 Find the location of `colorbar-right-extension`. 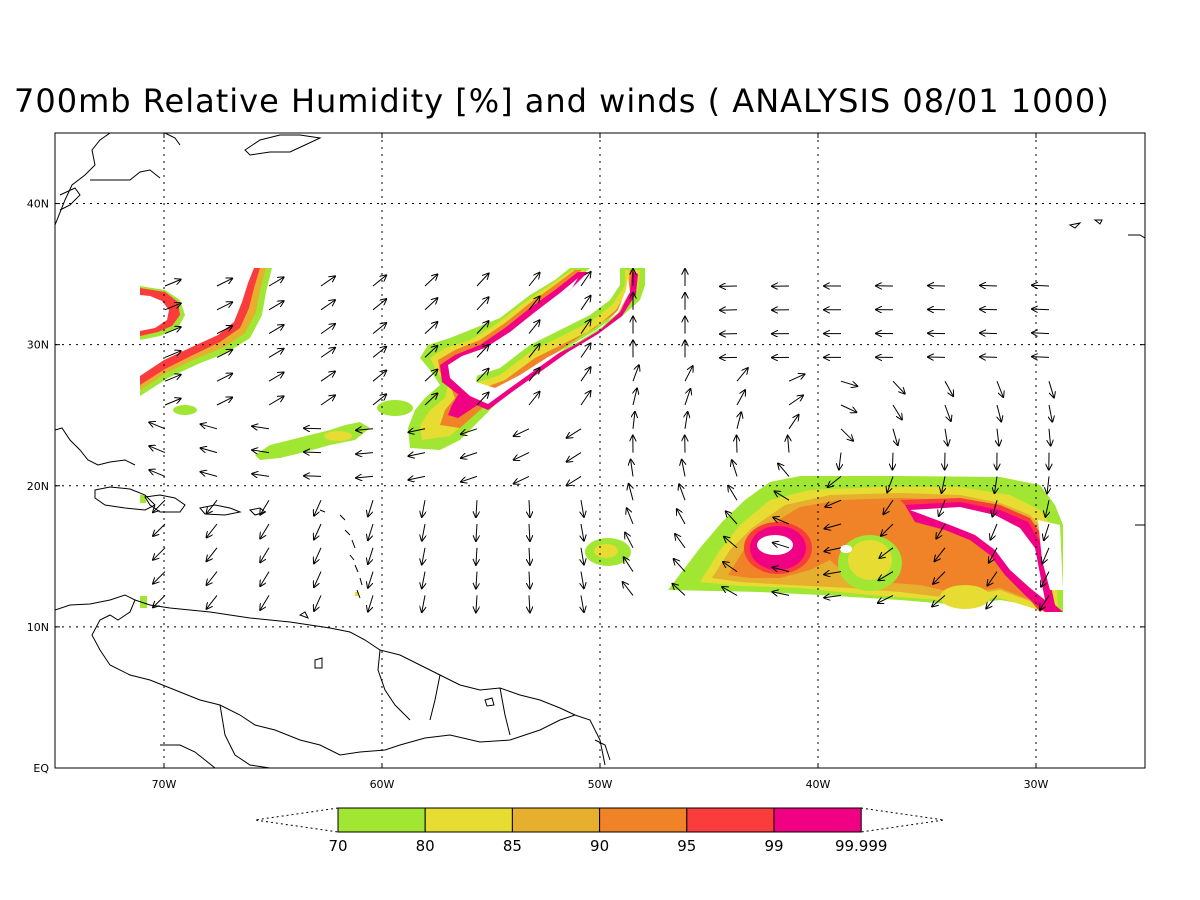

colorbar-right-extension is located at coordinates (902, 820).